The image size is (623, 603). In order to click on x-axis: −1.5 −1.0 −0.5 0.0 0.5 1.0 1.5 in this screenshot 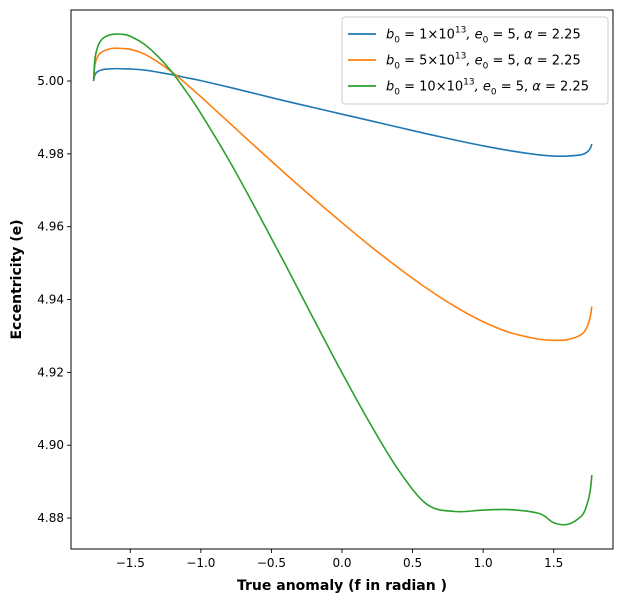, I will do `click(339, 559)`.